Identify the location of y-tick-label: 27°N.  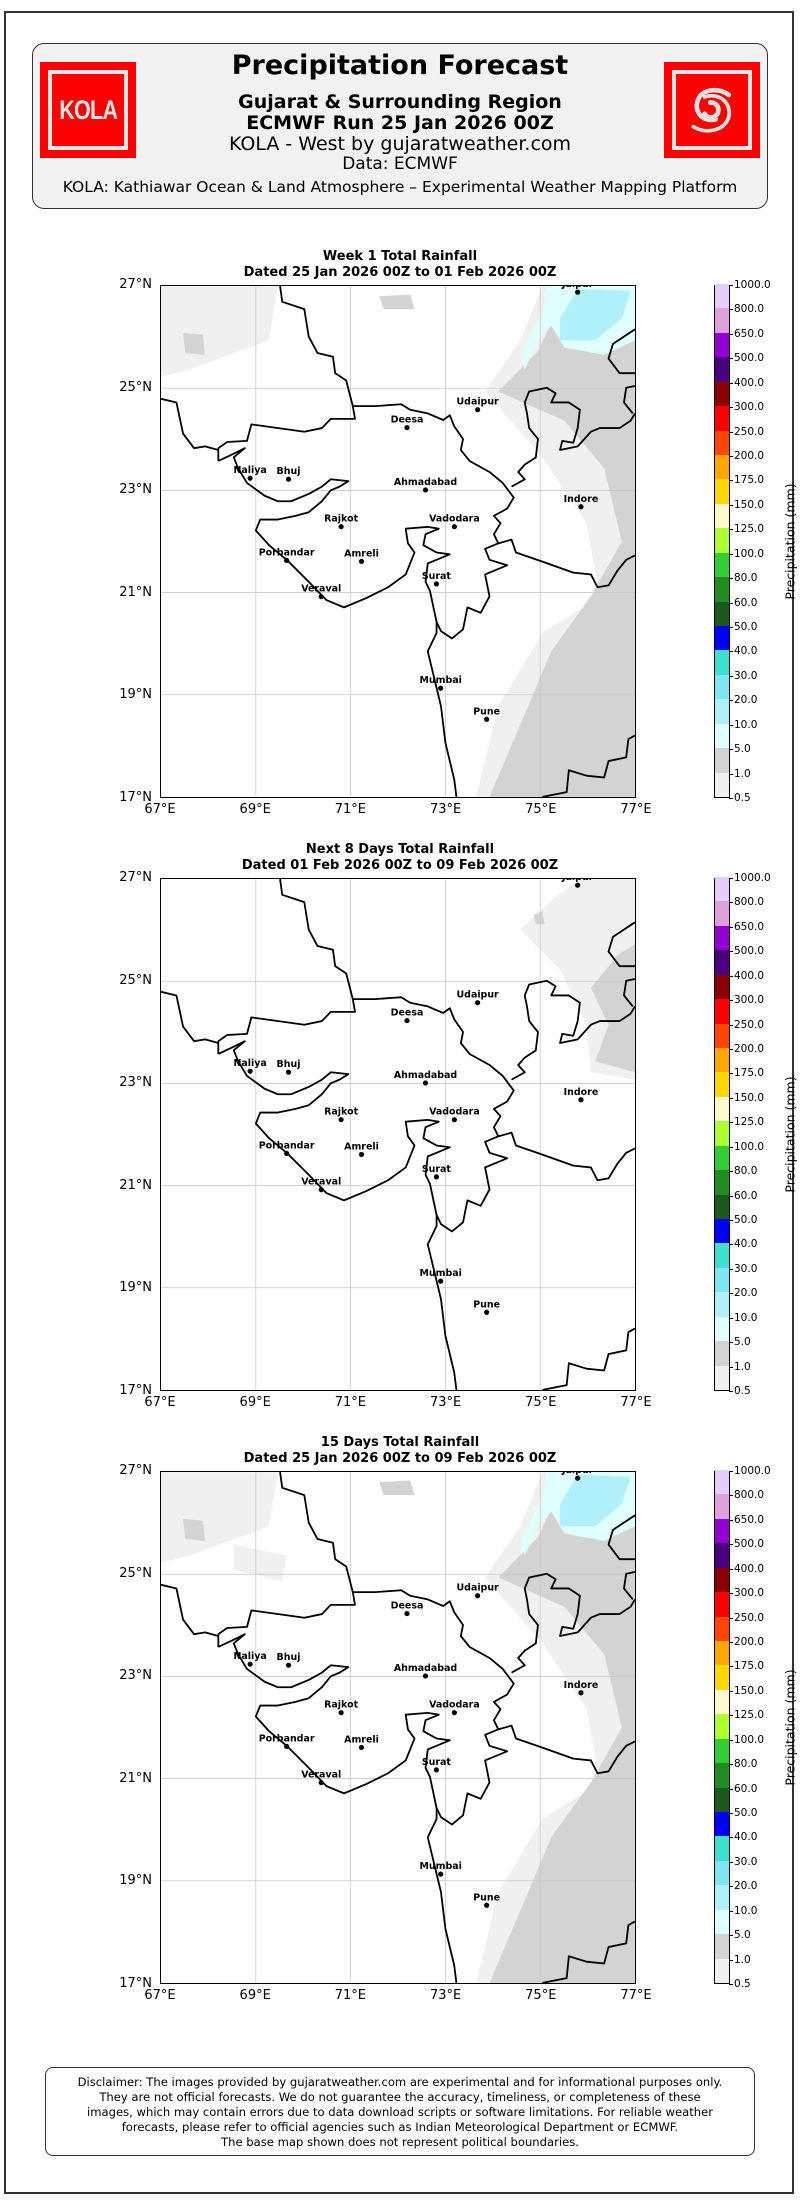
(135, 284).